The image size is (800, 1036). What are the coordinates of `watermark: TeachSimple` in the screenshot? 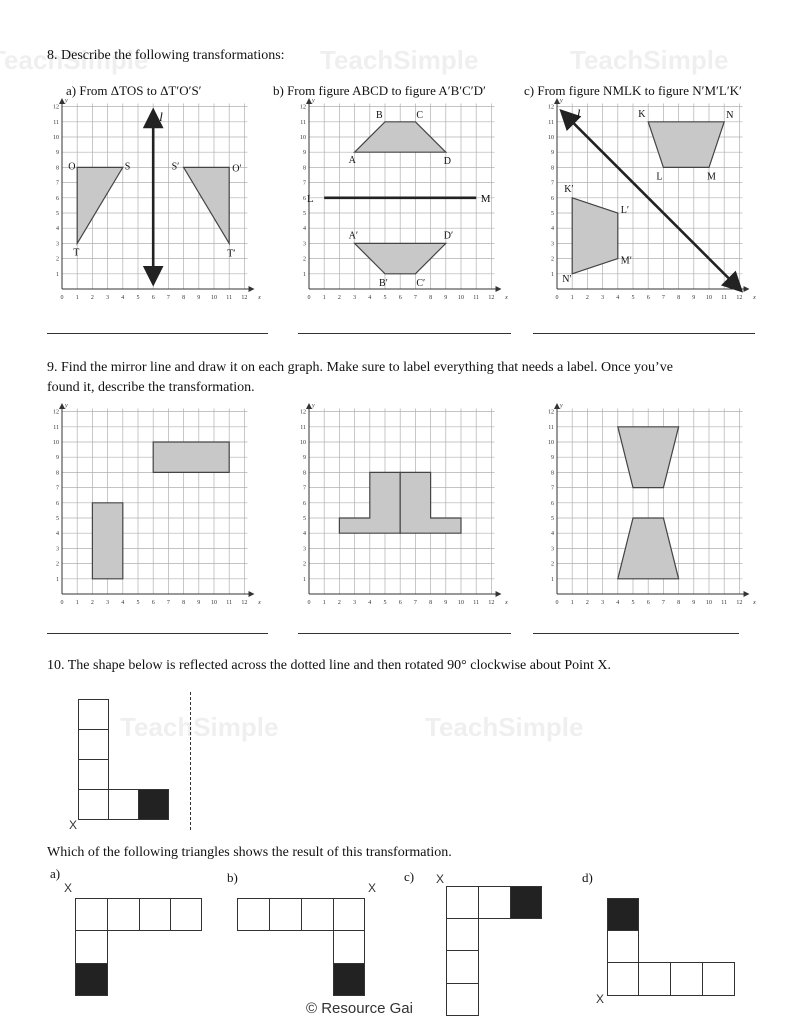 It's located at (649, 60).